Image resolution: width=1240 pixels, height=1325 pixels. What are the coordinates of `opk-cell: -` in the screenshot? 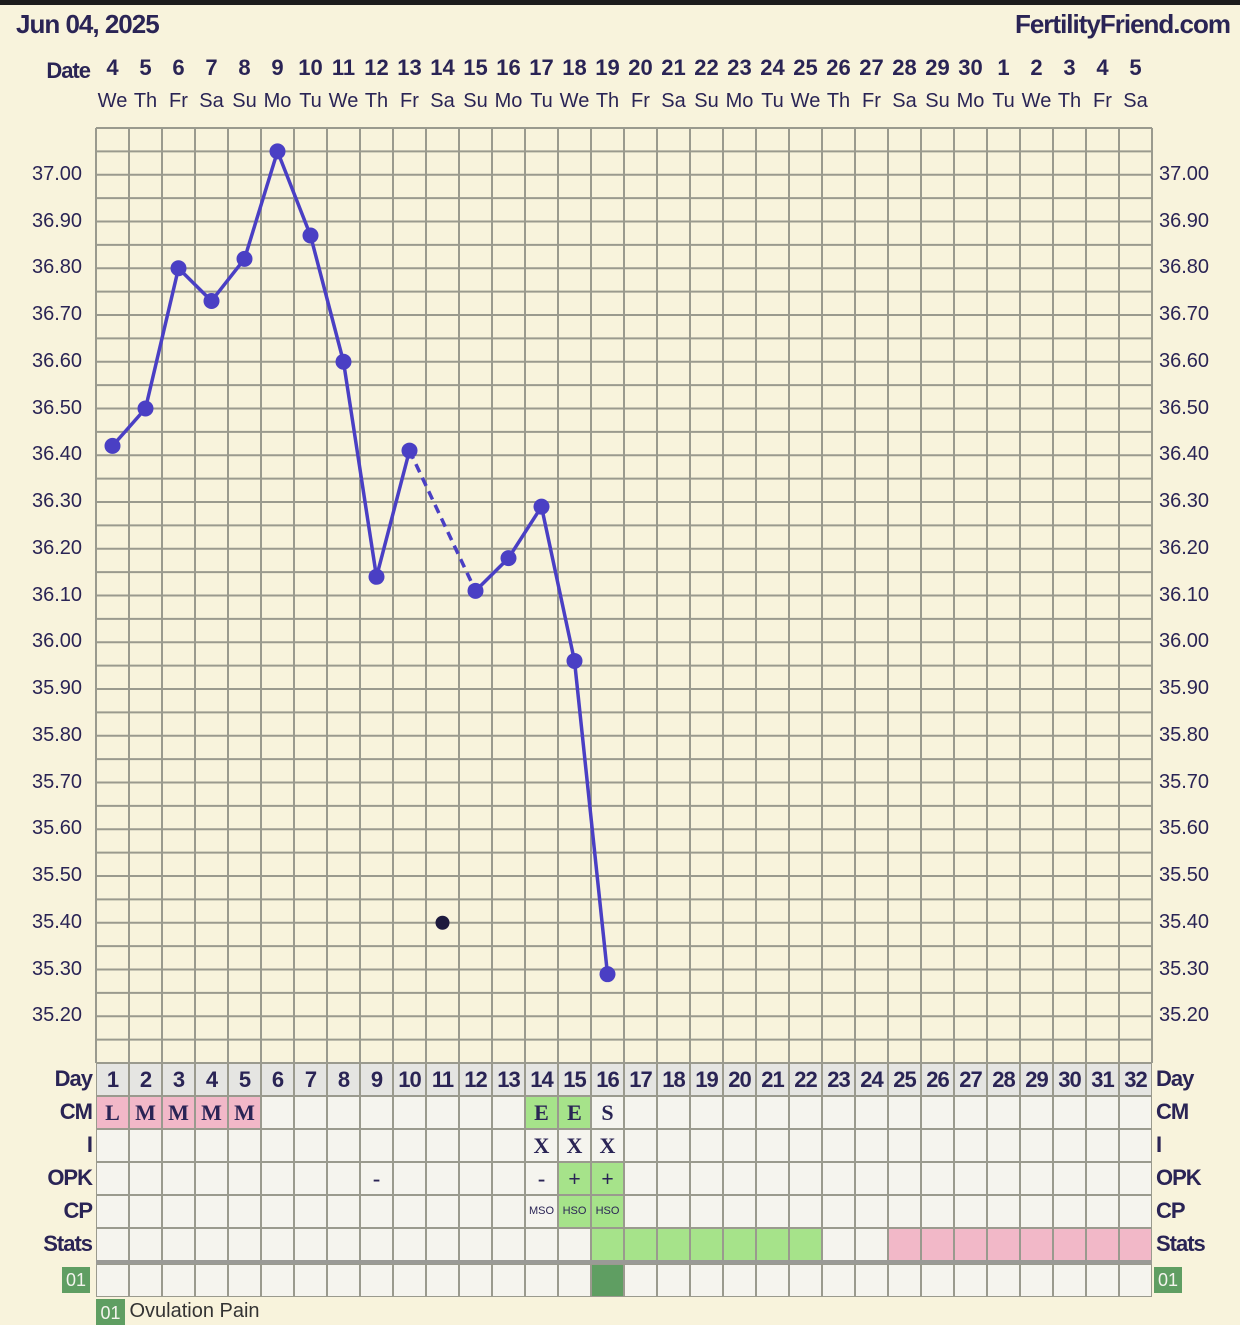 It's located at (541, 1178).